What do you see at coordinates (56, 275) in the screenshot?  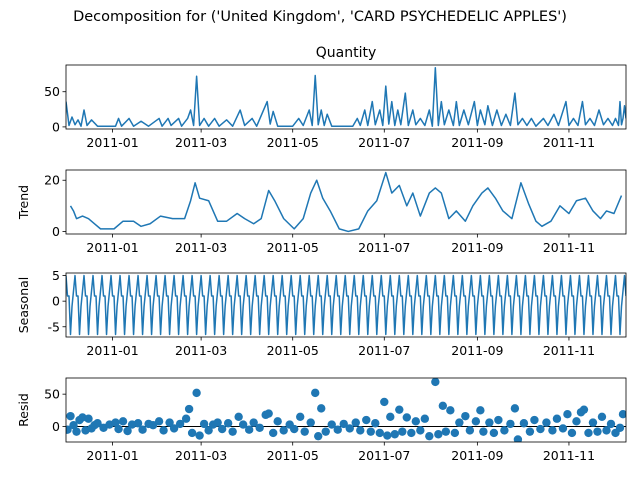 I see `y-tick-label: 5` at bounding box center [56, 275].